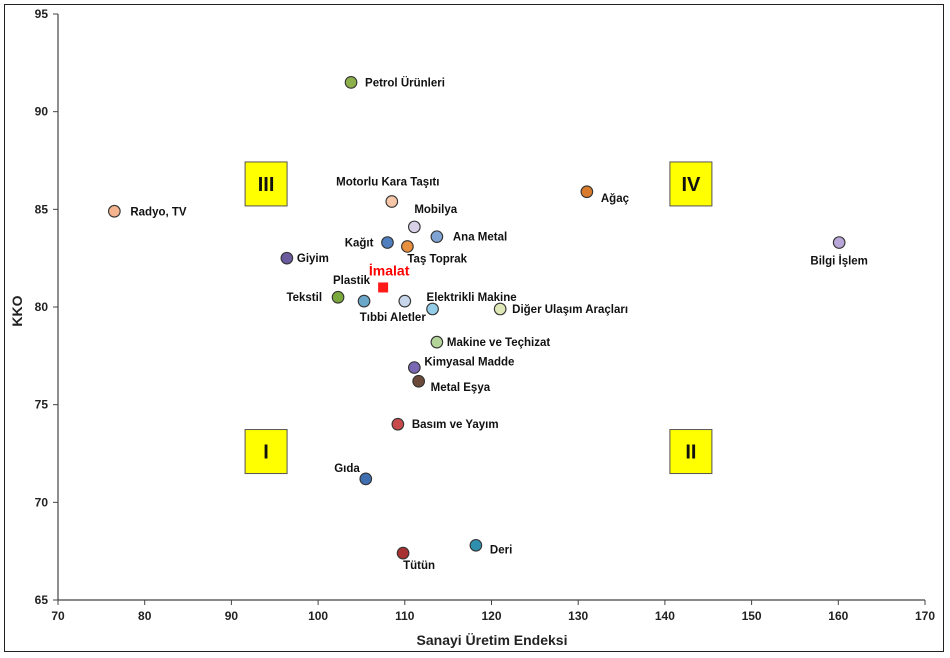  What do you see at coordinates (570, 310) in the screenshot?
I see `data-point-label: Diğer Ulaşım Araçları` at bounding box center [570, 310].